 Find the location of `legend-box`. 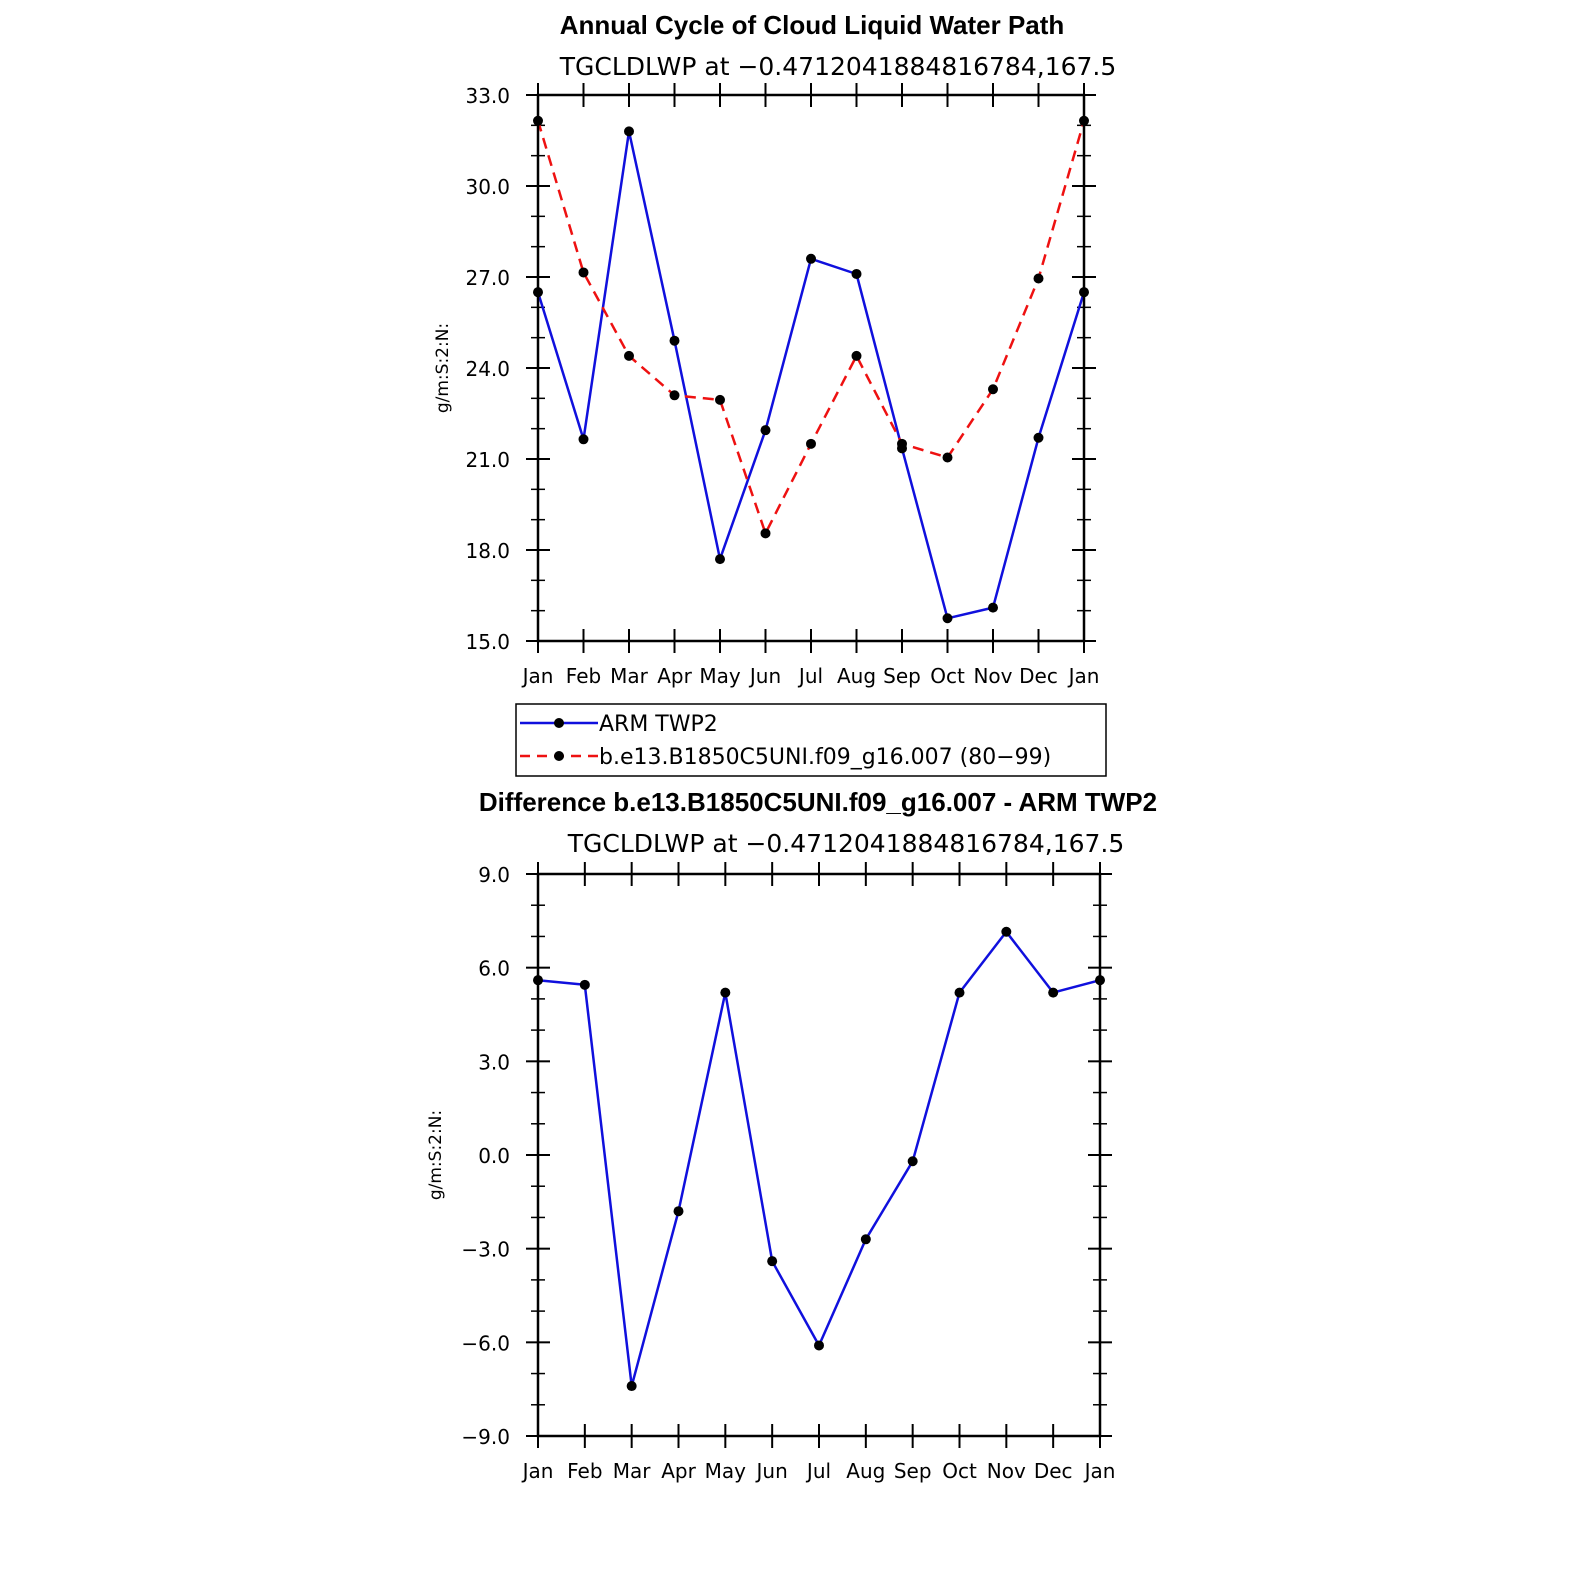

legend-box is located at coordinates (811, 740).